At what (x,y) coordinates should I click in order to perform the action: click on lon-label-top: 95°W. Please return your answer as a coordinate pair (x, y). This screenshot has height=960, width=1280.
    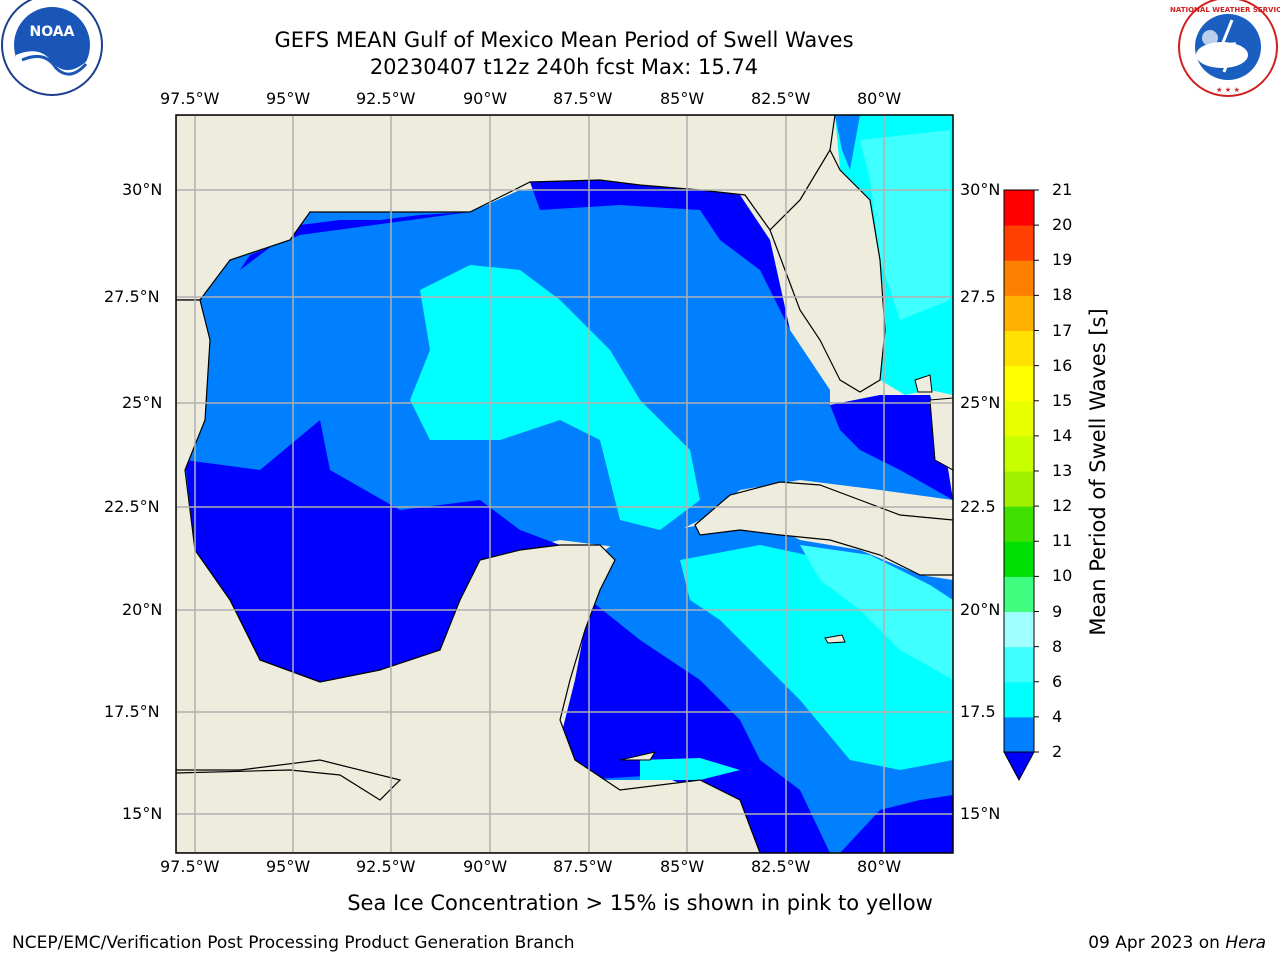
    Looking at the image, I should click on (288, 98).